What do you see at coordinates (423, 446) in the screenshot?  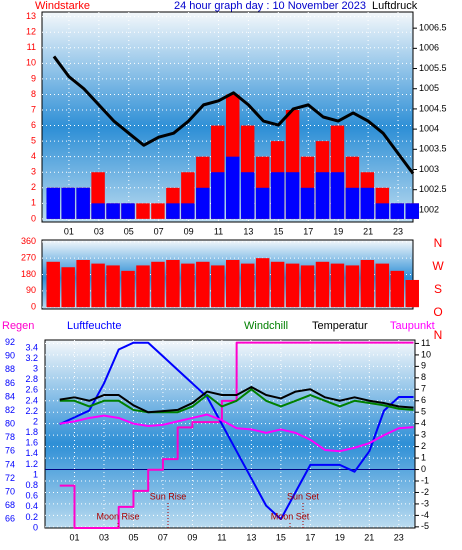 I see `y2-tick-label: 2` at bounding box center [423, 446].